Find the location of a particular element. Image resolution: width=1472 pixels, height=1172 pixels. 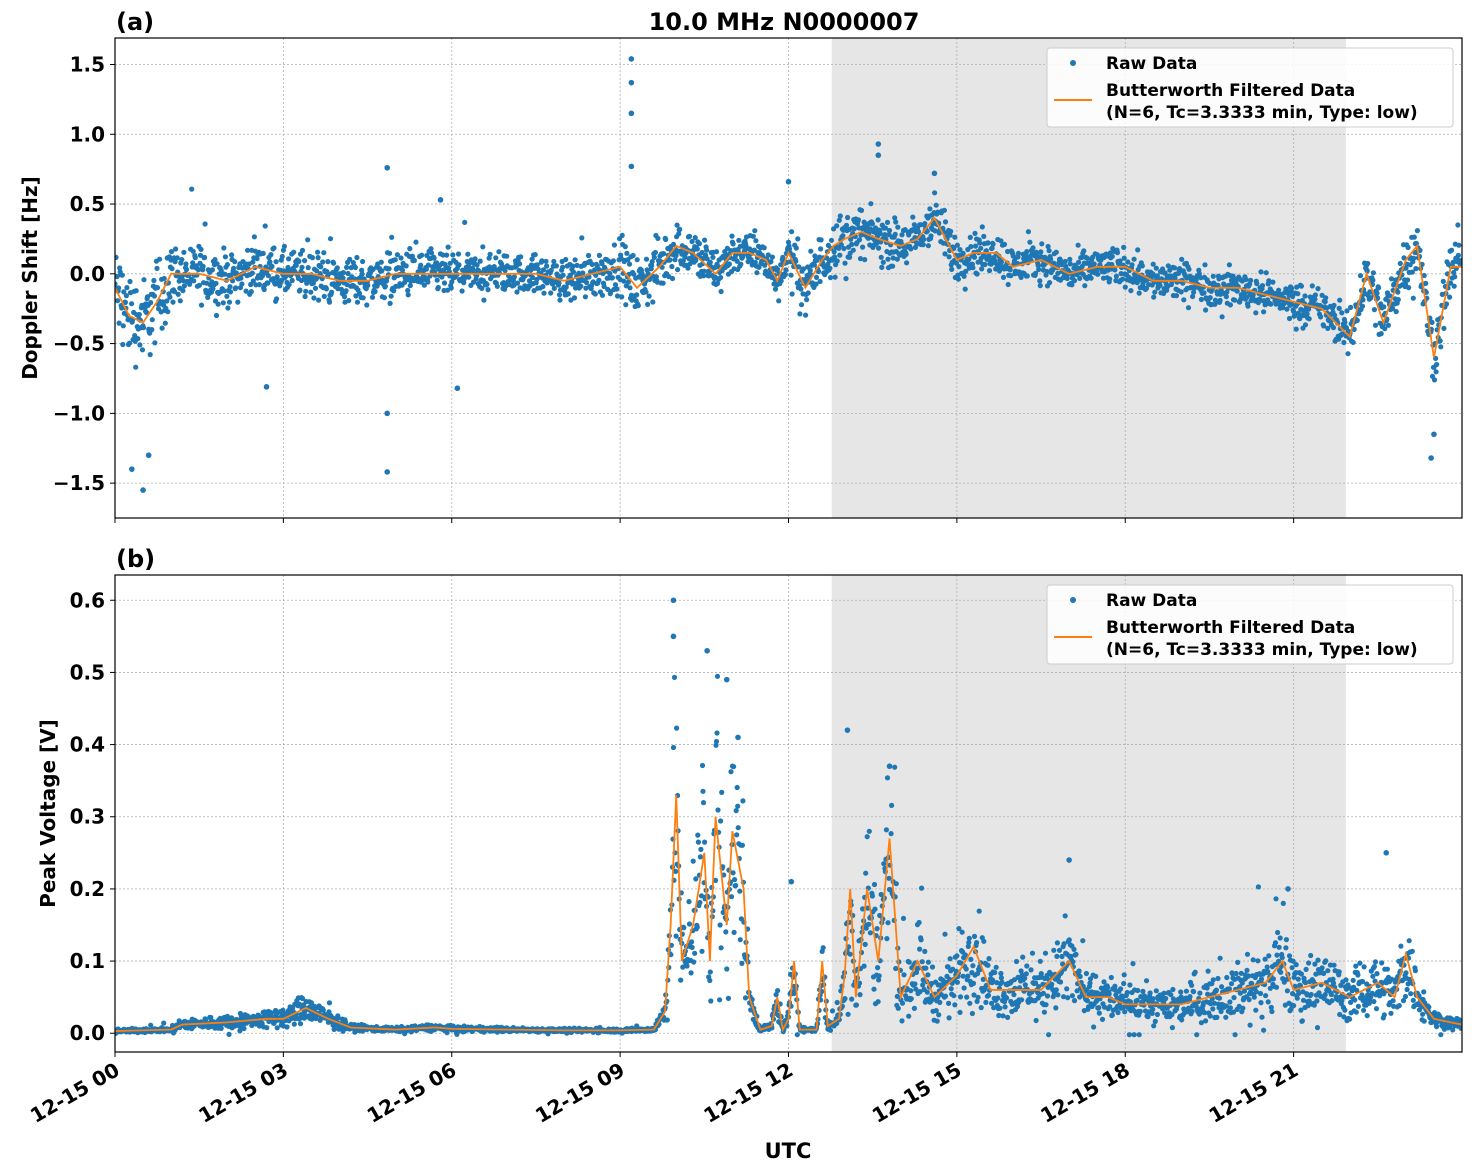

y-tick-label: 0.0 is located at coordinates (87, 1033).